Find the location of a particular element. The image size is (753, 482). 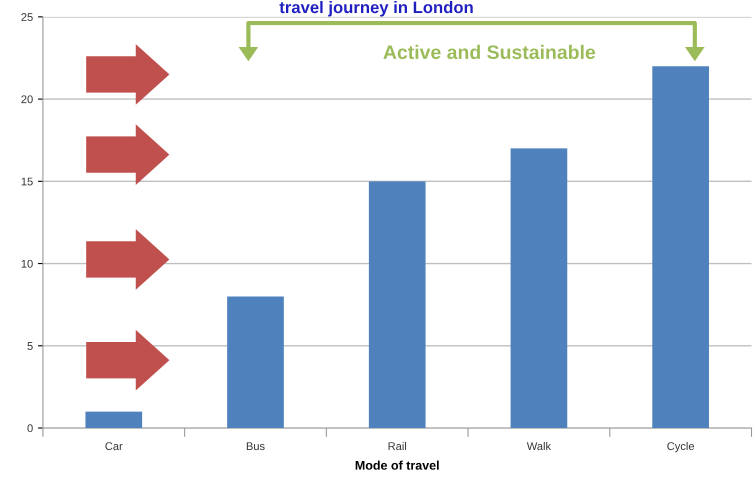

y-tick-label: 25 is located at coordinates (27, 17).